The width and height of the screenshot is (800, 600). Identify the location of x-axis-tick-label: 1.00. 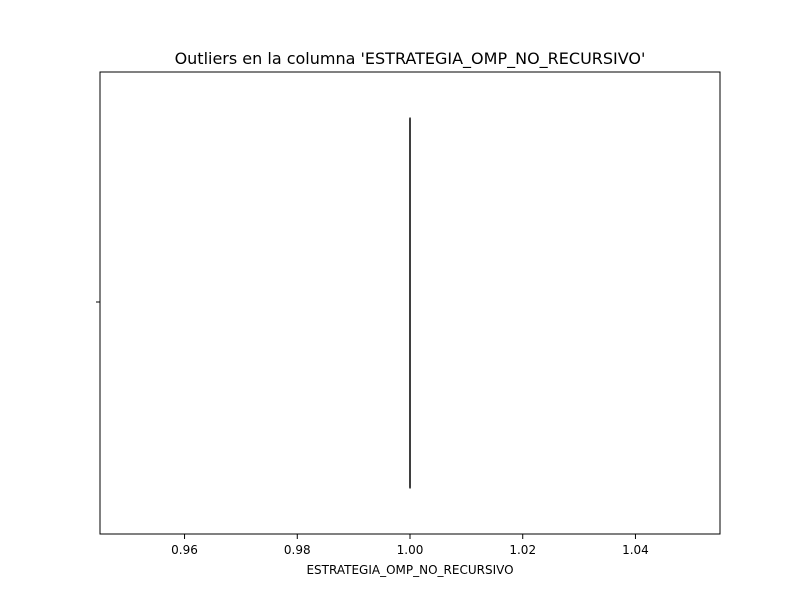
(410, 550).